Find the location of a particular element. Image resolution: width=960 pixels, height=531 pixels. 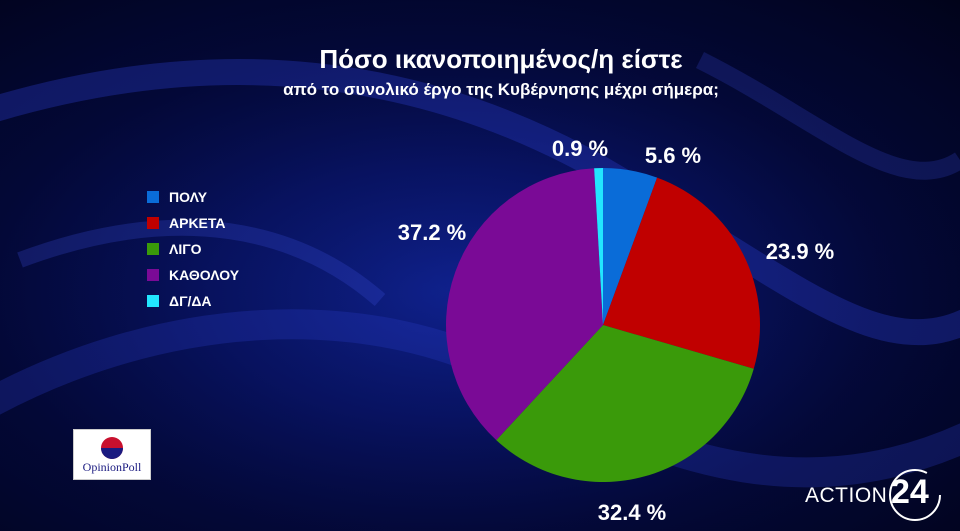

legend-label: ΚΑΘΟΛΟΥ is located at coordinates (204, 274).